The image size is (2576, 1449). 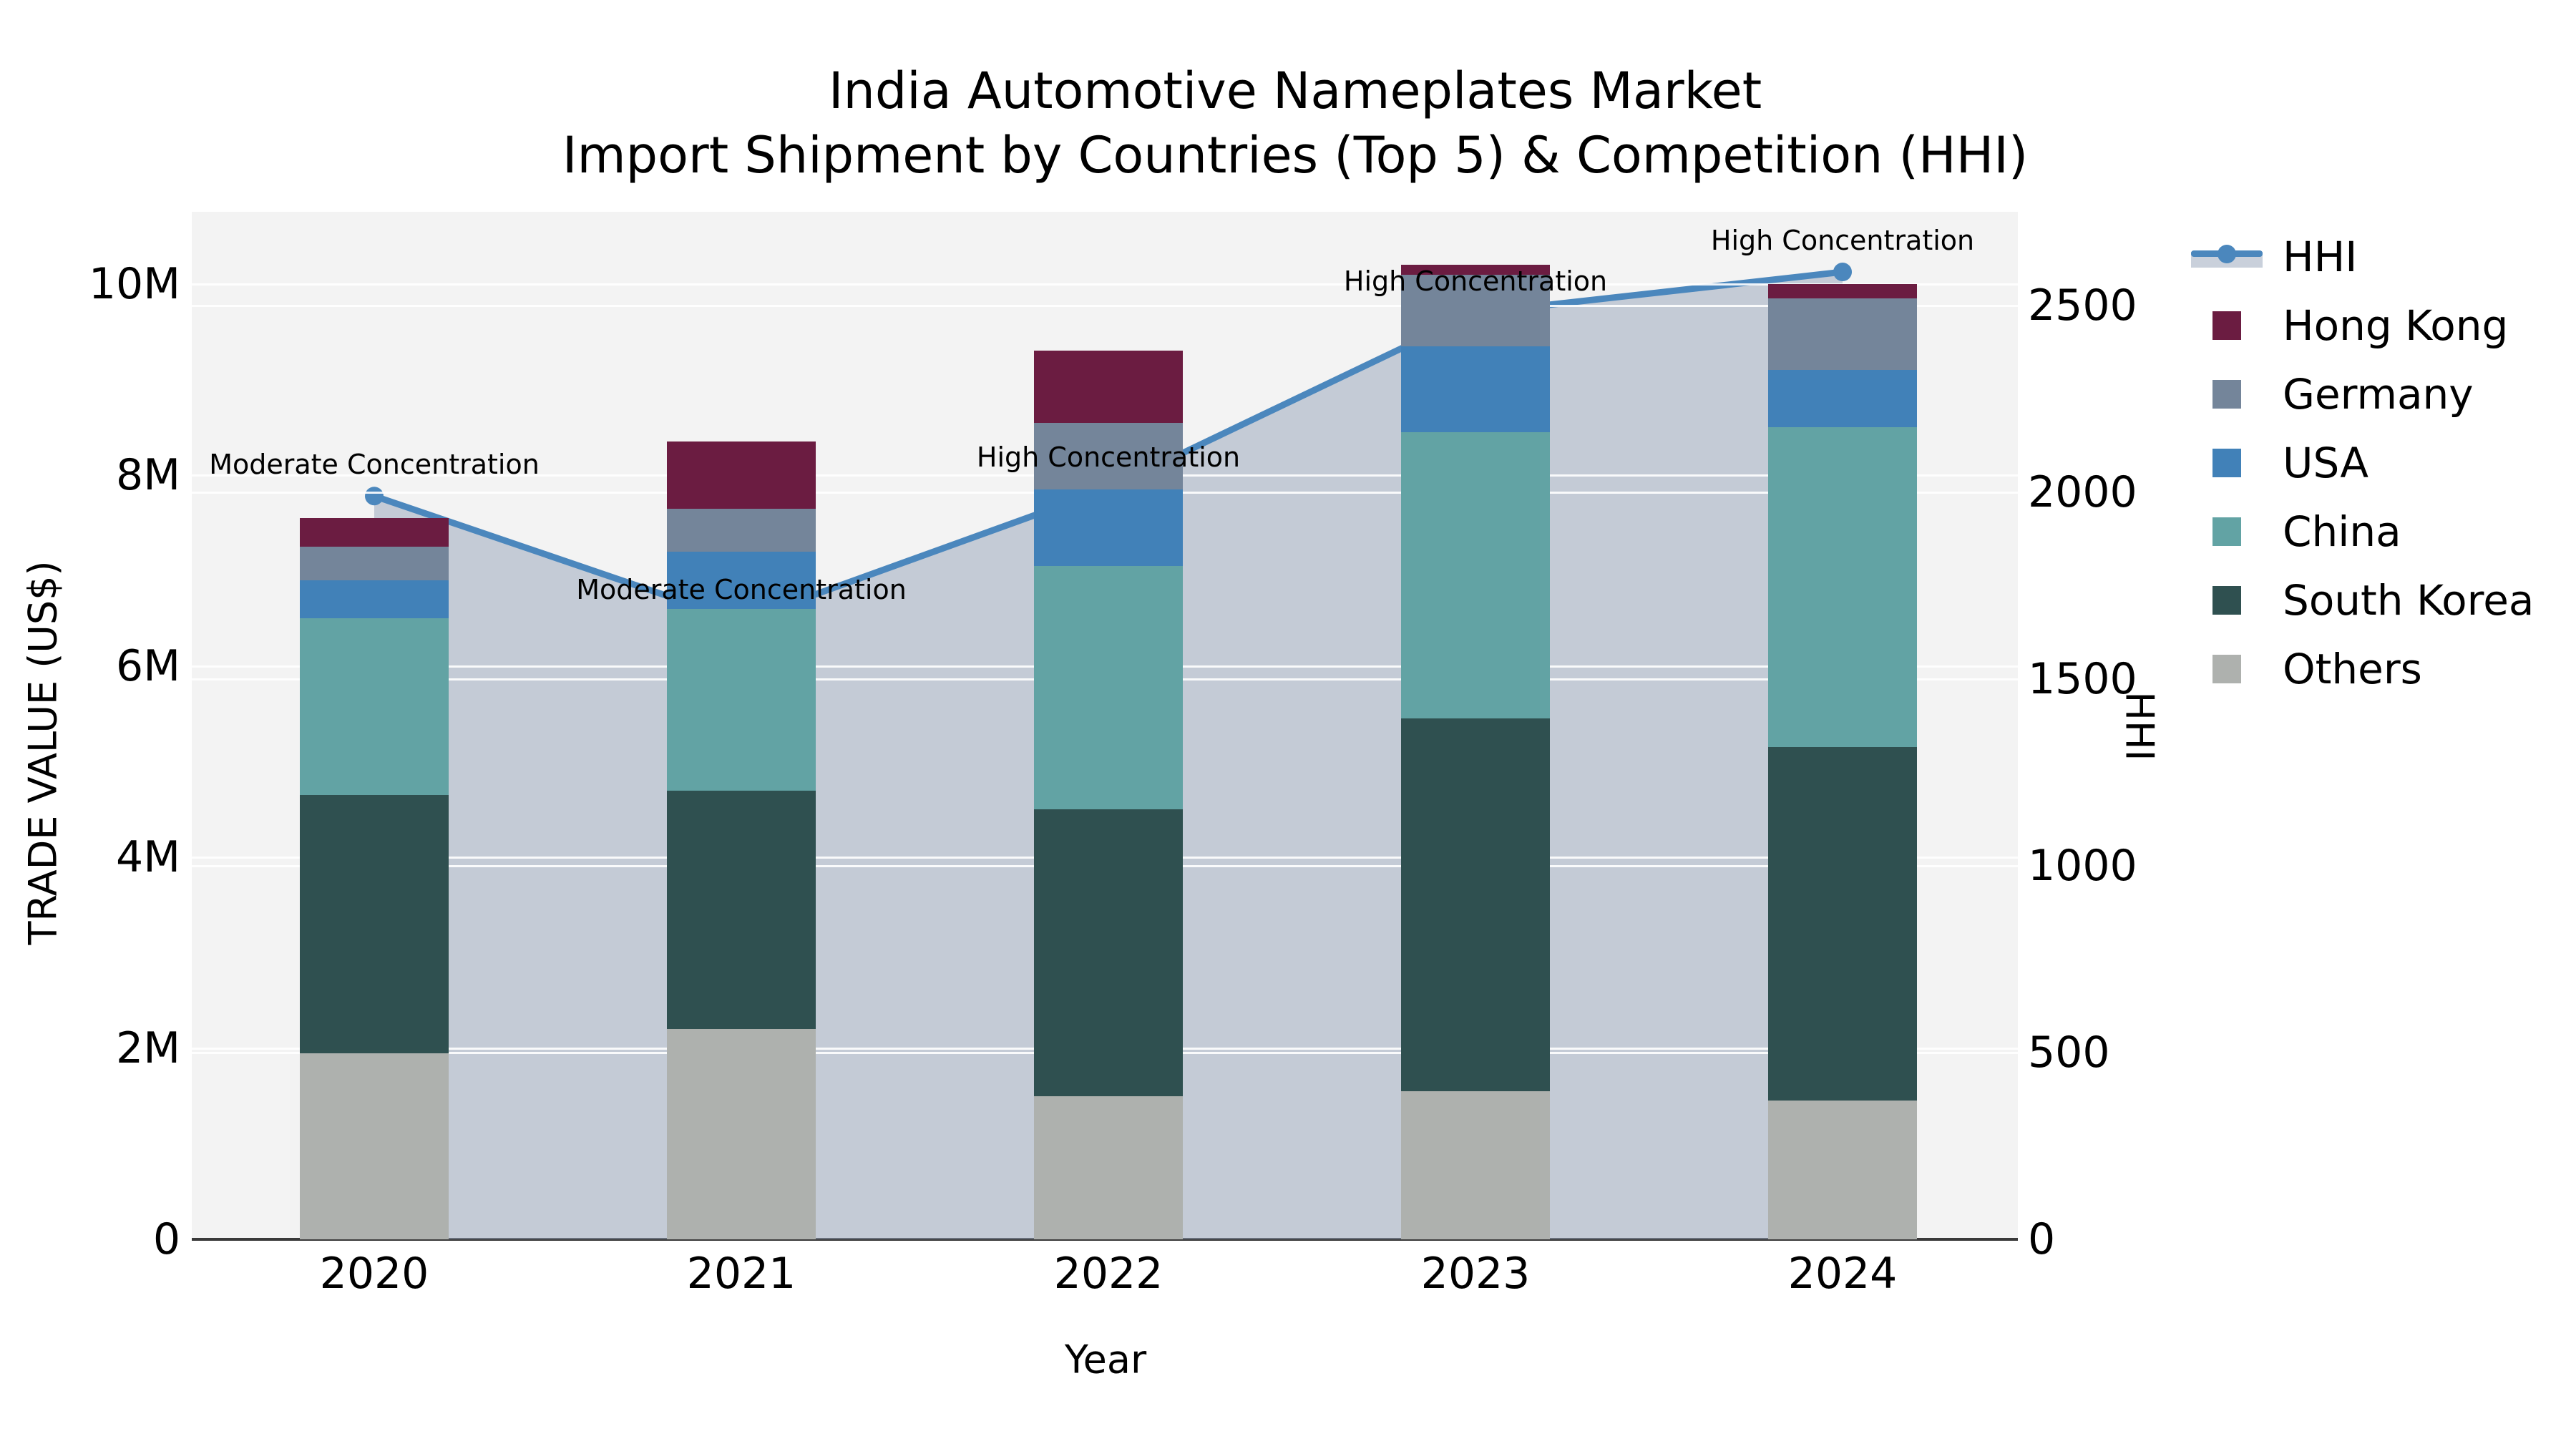 What do you see at coordinates (2352, 669) in the screenshot?
I see `legend-label-others: Others` at bounding box center [2352, 669].